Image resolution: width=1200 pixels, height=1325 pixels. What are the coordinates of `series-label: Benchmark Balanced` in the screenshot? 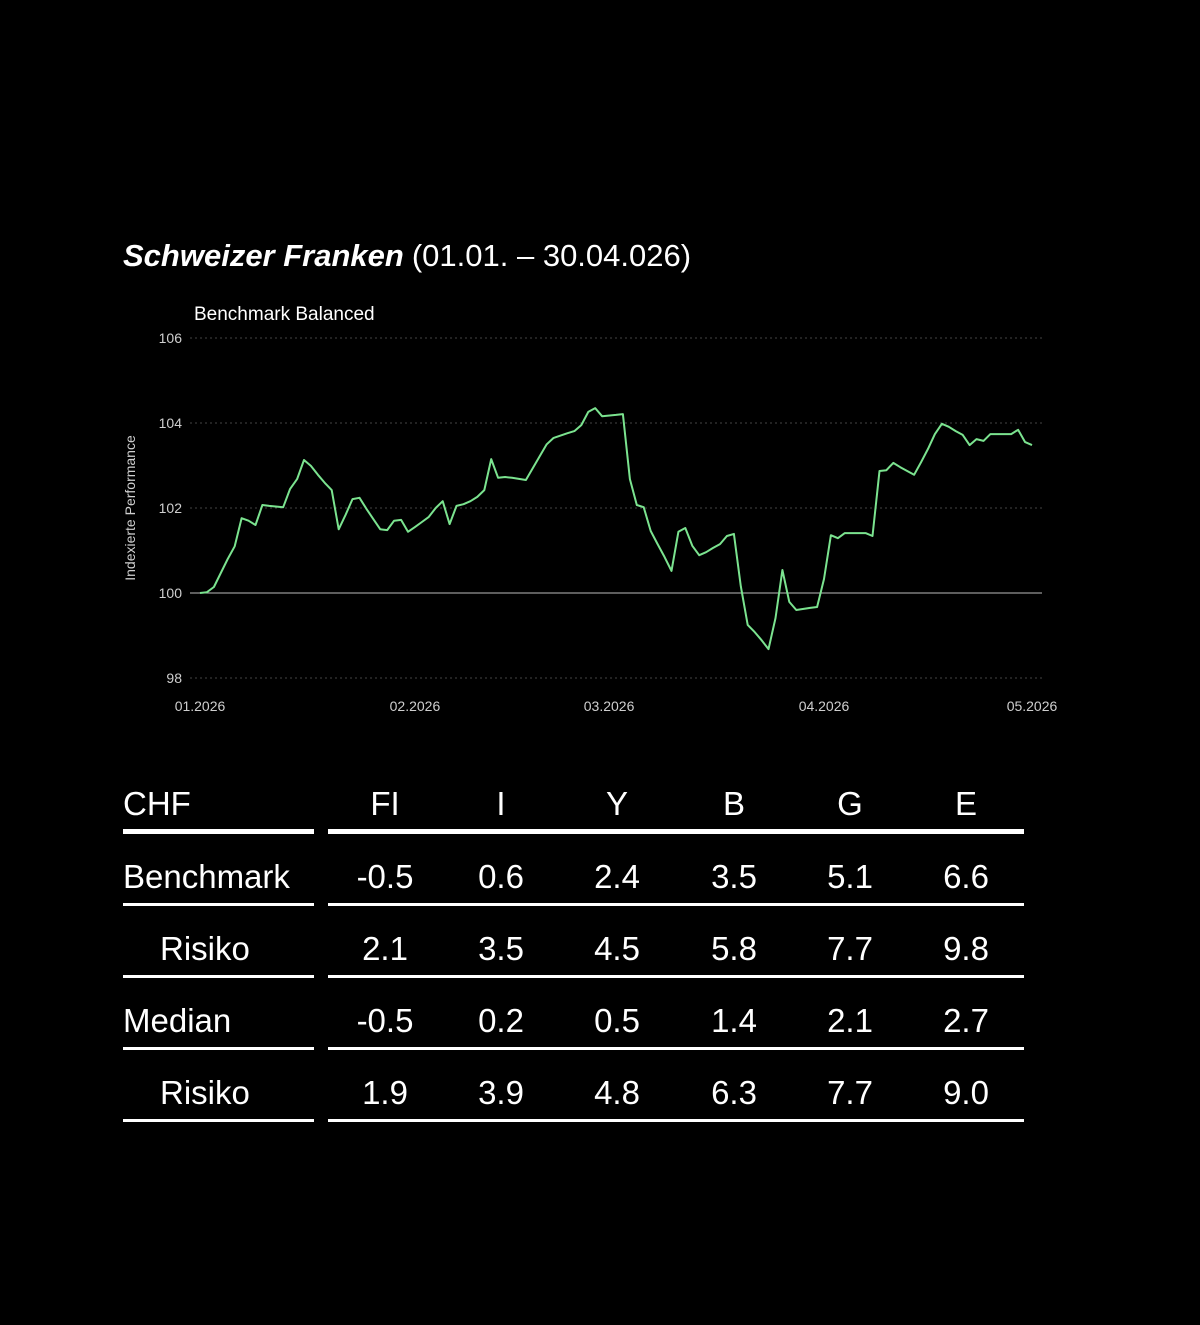 It's located at (284, 314).